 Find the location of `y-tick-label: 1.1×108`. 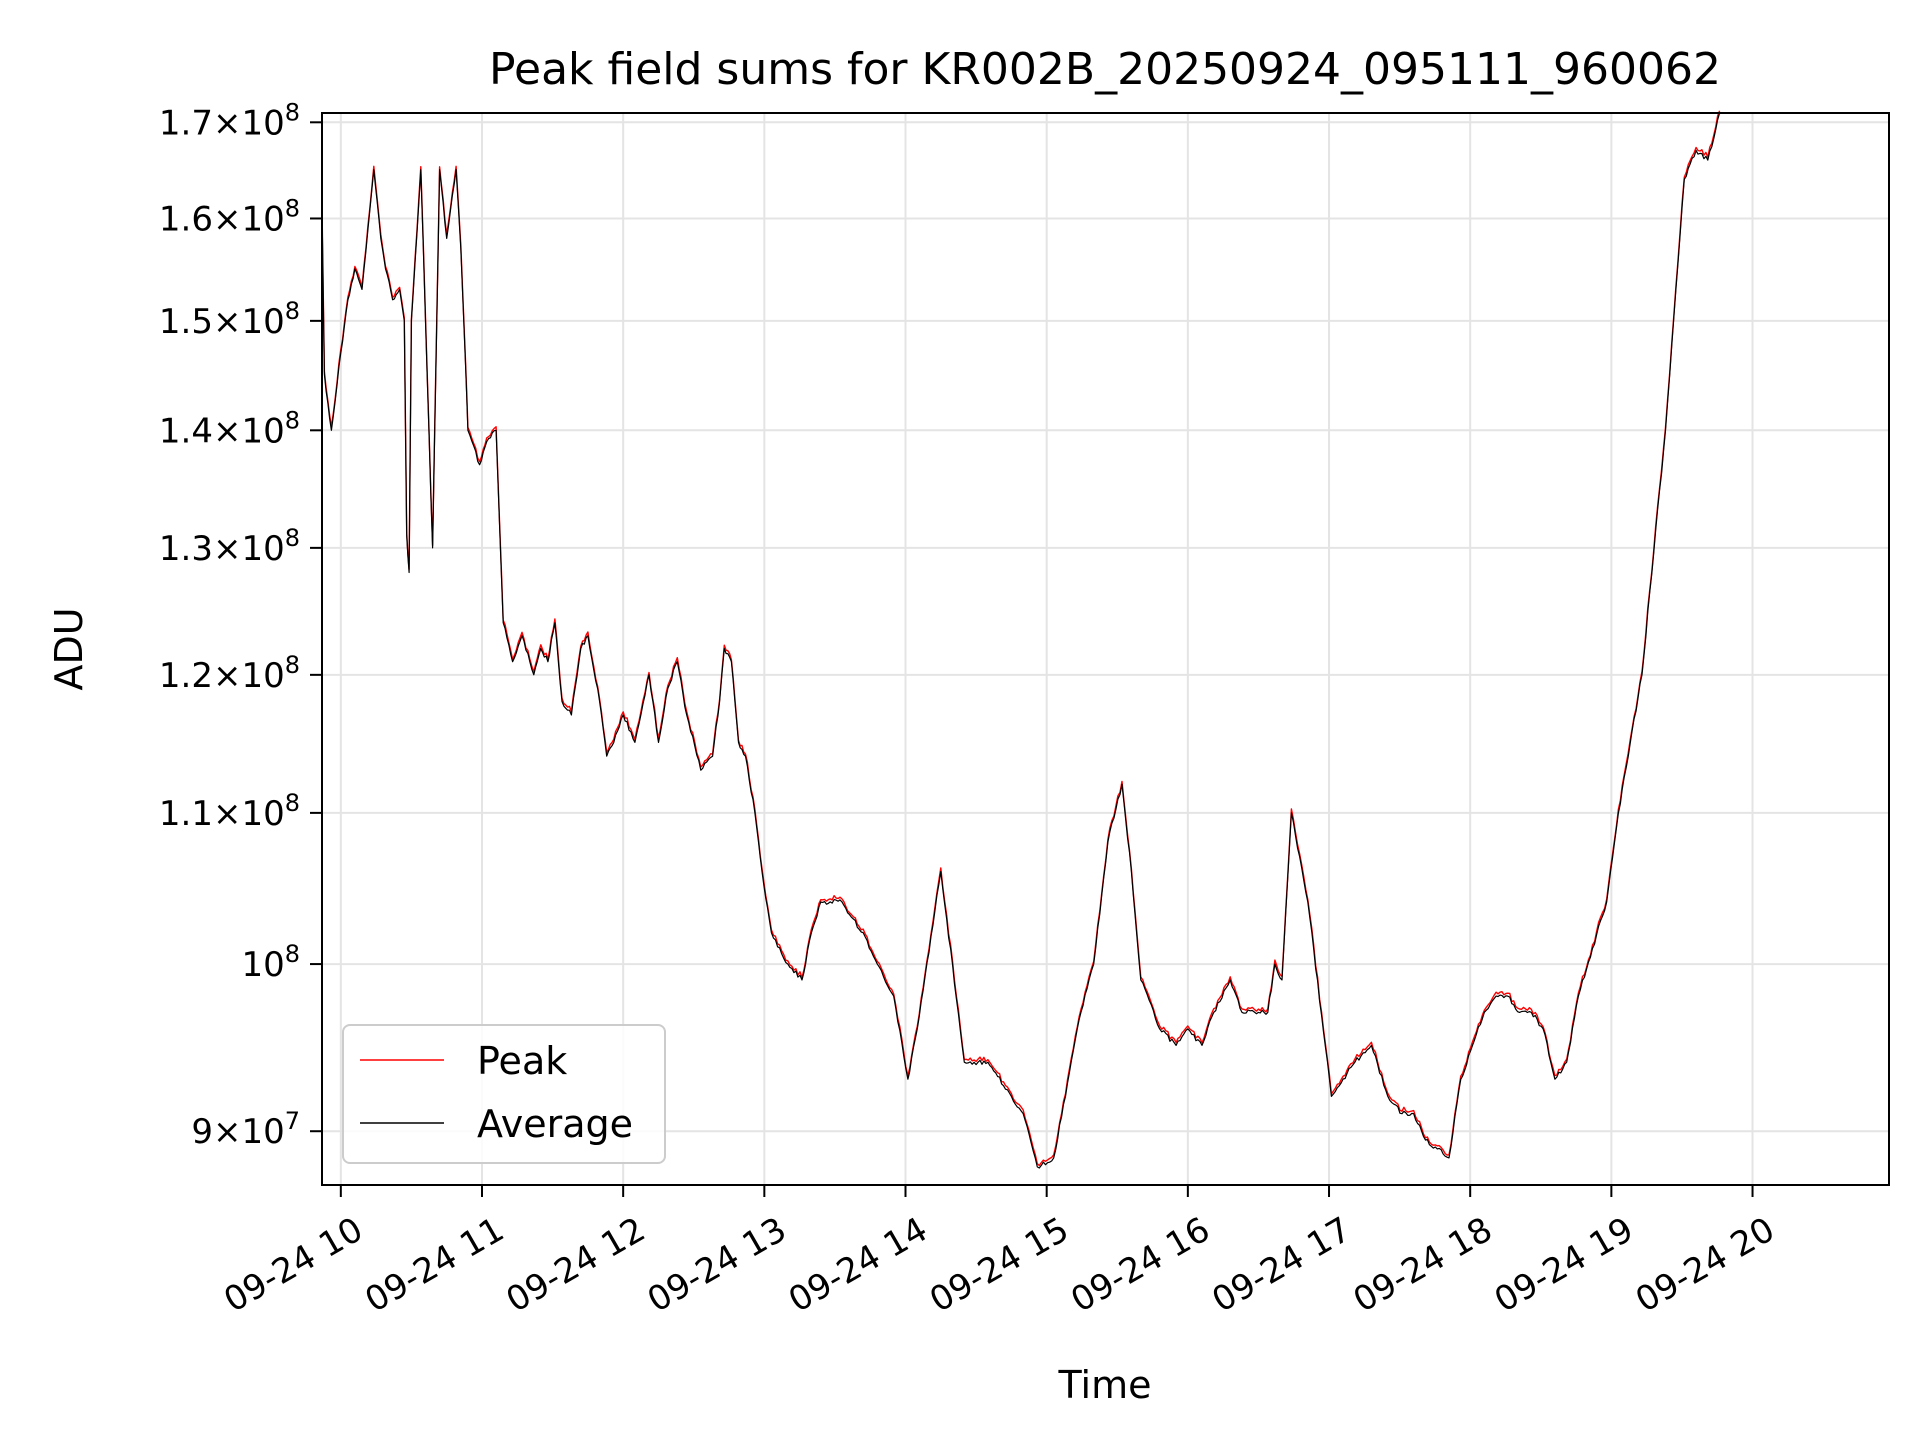

y-tick-label: 1.1×108 is located at coordinates (229, 811).